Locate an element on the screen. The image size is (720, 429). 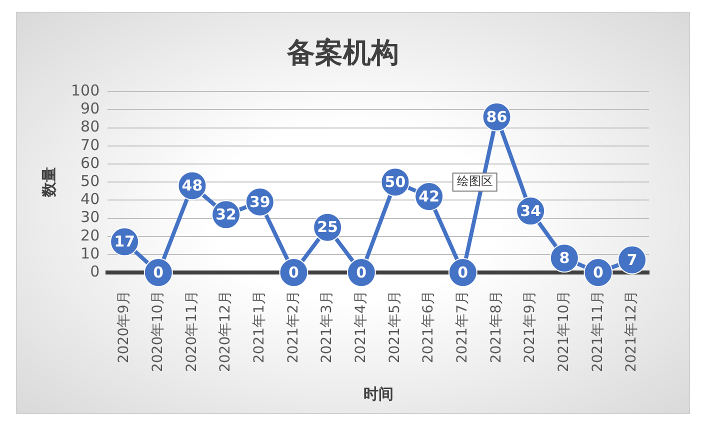
data-label: 34 is located at coordinates (531, 211).